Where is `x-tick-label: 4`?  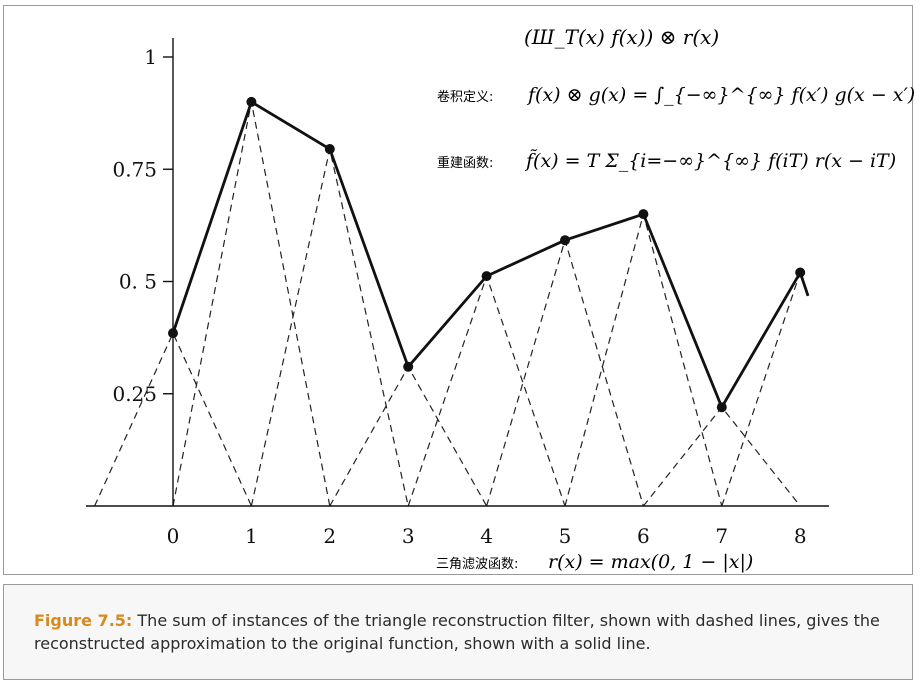 x-tick-label: 4 is located at coordinates (486, 536).